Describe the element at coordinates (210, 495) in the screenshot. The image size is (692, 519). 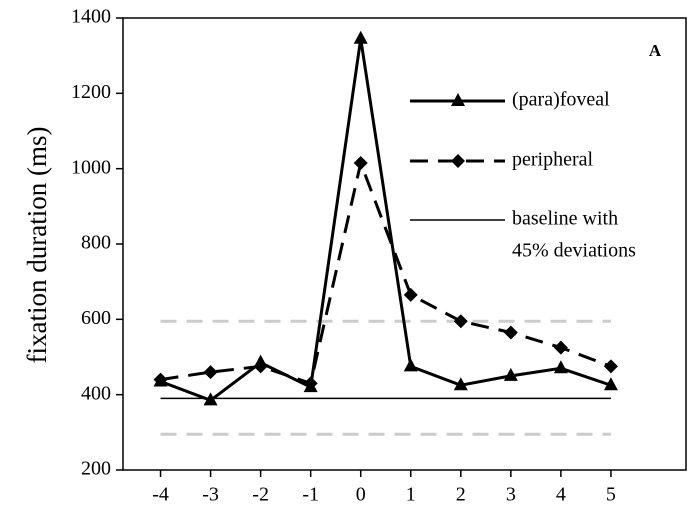
I see `x-tick-label: -3` at that location.